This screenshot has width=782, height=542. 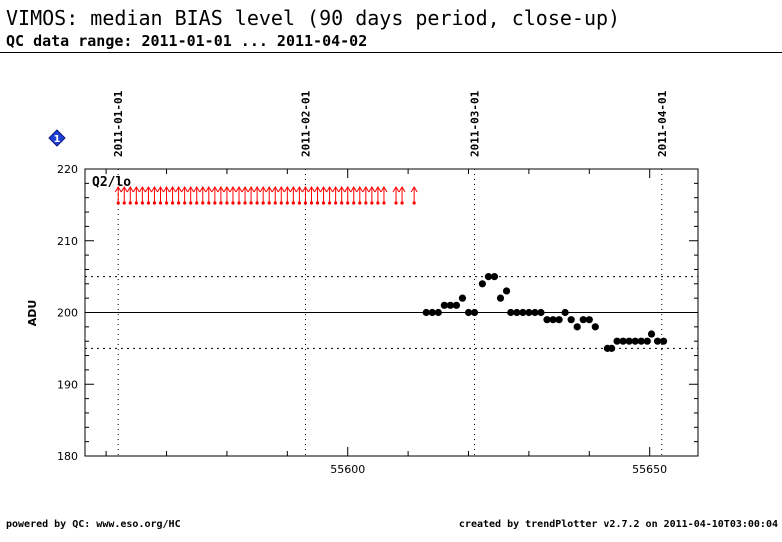 What do you see at coordinates (67, 169) in the screenshot?
I see `y-tick-label: 220` at bounding box center [67, 169].